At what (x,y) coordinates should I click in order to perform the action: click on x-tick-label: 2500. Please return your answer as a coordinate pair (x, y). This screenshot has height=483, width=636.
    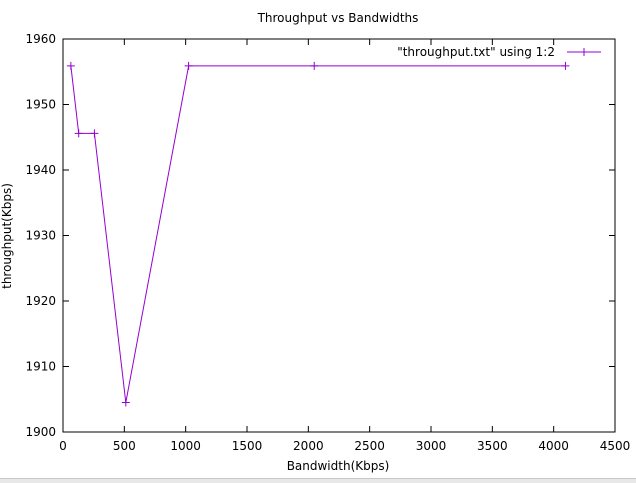
    Looking at the image, I should click on (369, 446).